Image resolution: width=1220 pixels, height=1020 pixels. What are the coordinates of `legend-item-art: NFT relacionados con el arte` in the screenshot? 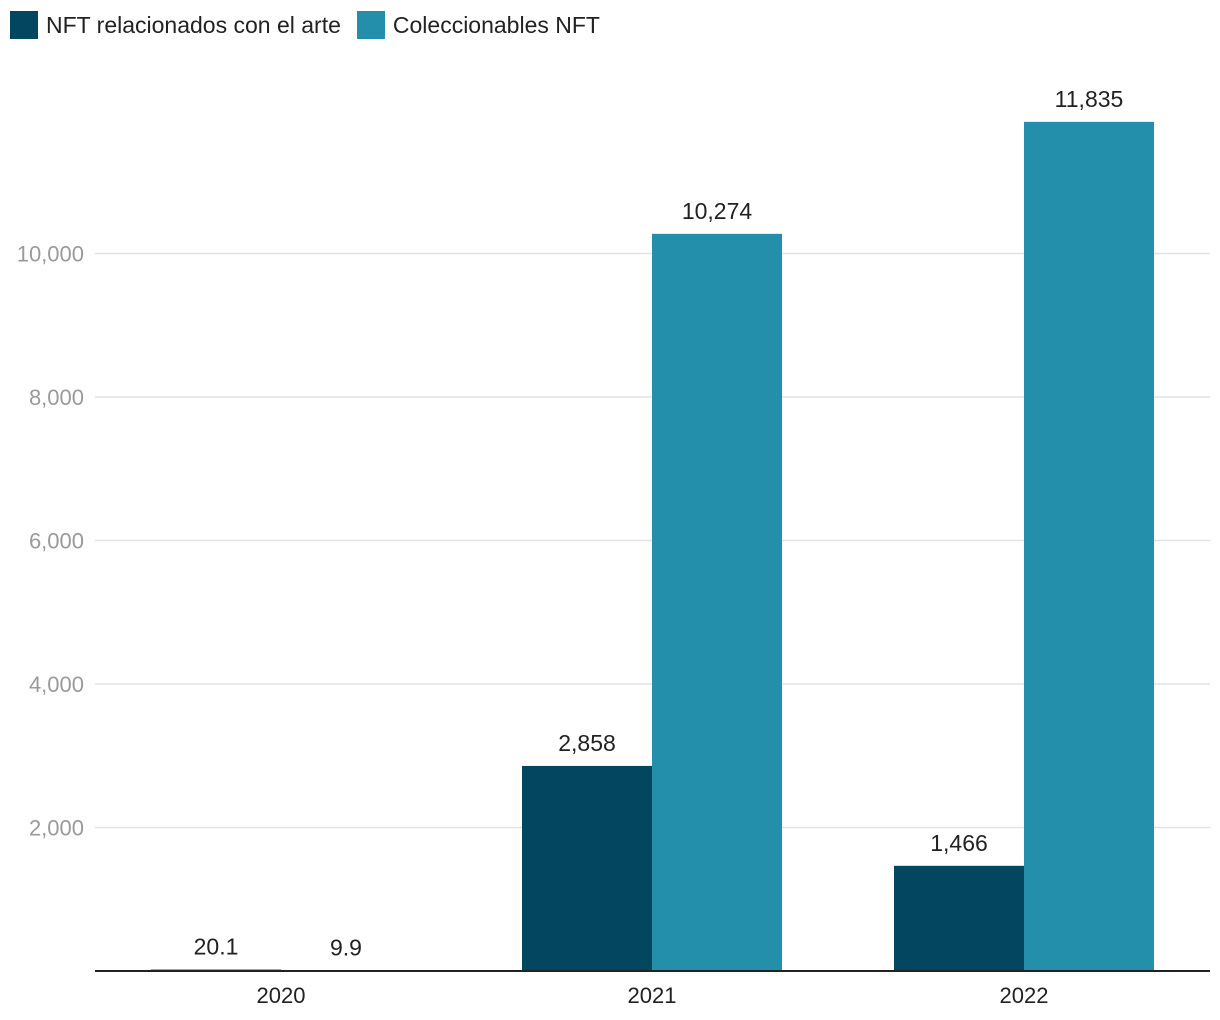 It's located at (175, 25).